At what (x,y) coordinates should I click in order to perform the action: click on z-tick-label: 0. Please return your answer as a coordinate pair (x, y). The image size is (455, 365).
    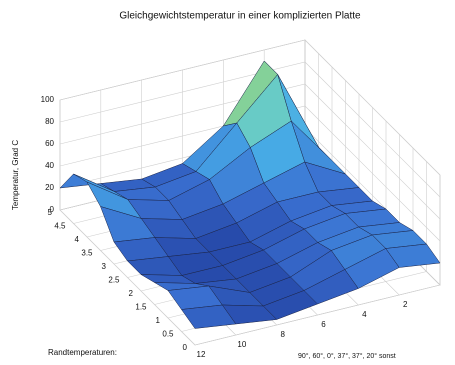
    Looking at the image, I should click on (52, 209).